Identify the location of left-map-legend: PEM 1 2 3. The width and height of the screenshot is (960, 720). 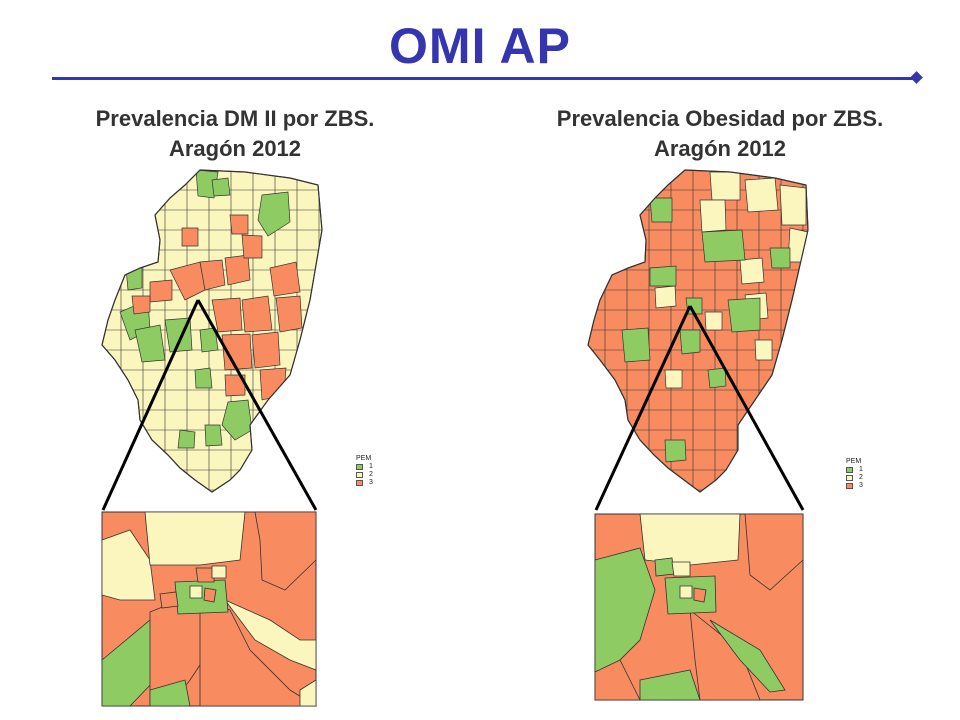
(364, 471).